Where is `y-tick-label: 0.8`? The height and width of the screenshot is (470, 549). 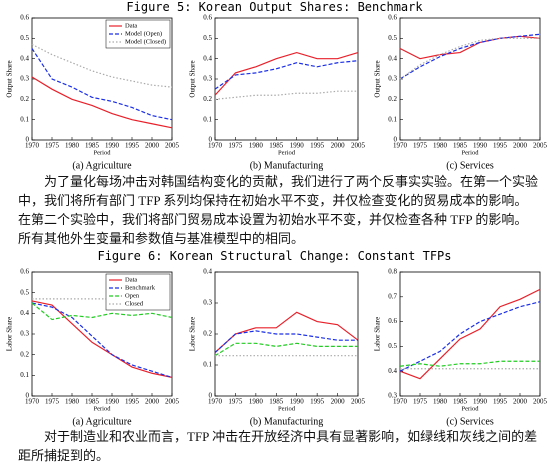
y-tick-label: 0.8 is located at coordinates (392, 272).